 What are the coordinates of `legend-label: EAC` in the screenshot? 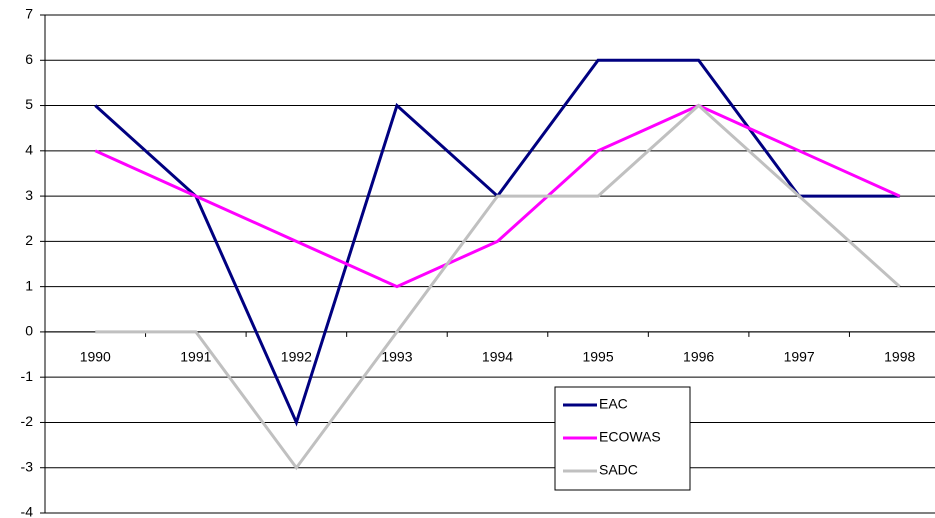 It's located at (613, 404).